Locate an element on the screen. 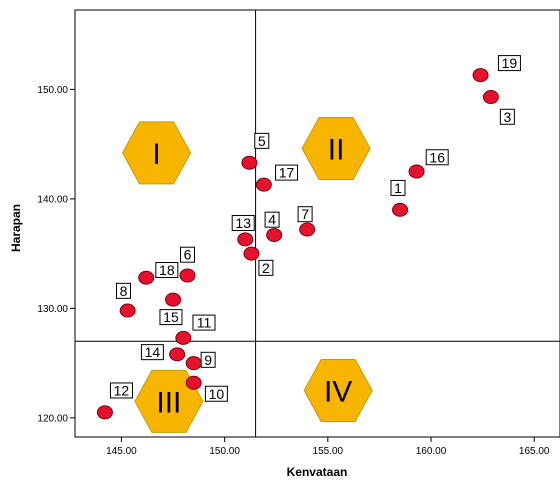  y-tick-label: 130.00 is located at coordinates (52, 309).